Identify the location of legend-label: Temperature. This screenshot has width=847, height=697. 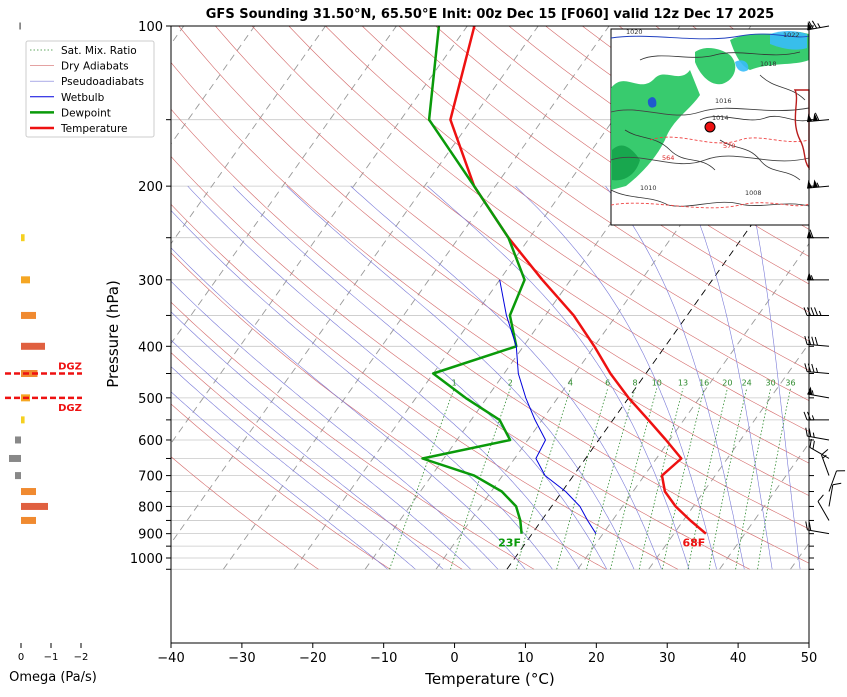
(94, 129).